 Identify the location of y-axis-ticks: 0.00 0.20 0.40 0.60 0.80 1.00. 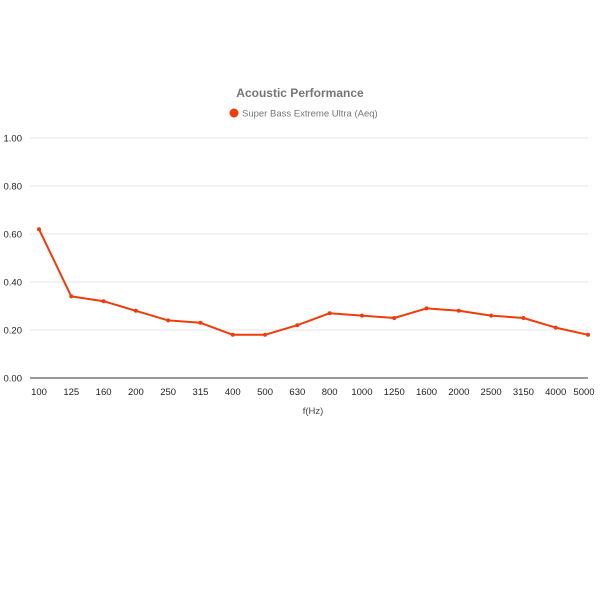
(13, 259).